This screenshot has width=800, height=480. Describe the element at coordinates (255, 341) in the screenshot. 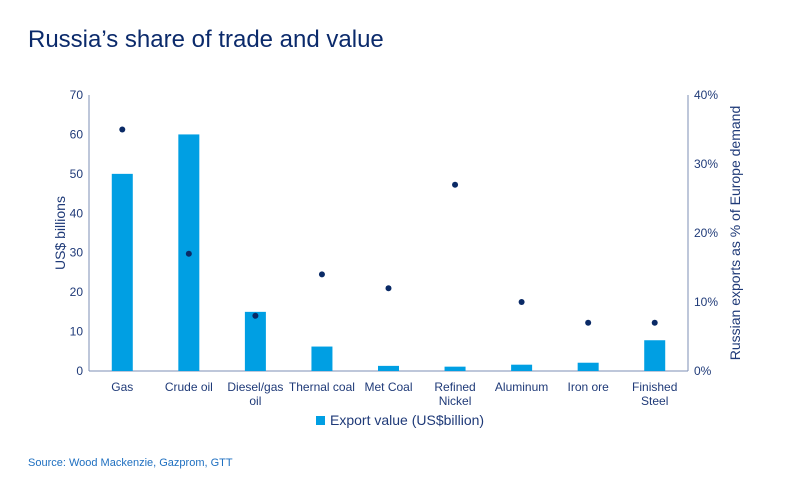

I see `bar-diesel-gas-oil` at that location.